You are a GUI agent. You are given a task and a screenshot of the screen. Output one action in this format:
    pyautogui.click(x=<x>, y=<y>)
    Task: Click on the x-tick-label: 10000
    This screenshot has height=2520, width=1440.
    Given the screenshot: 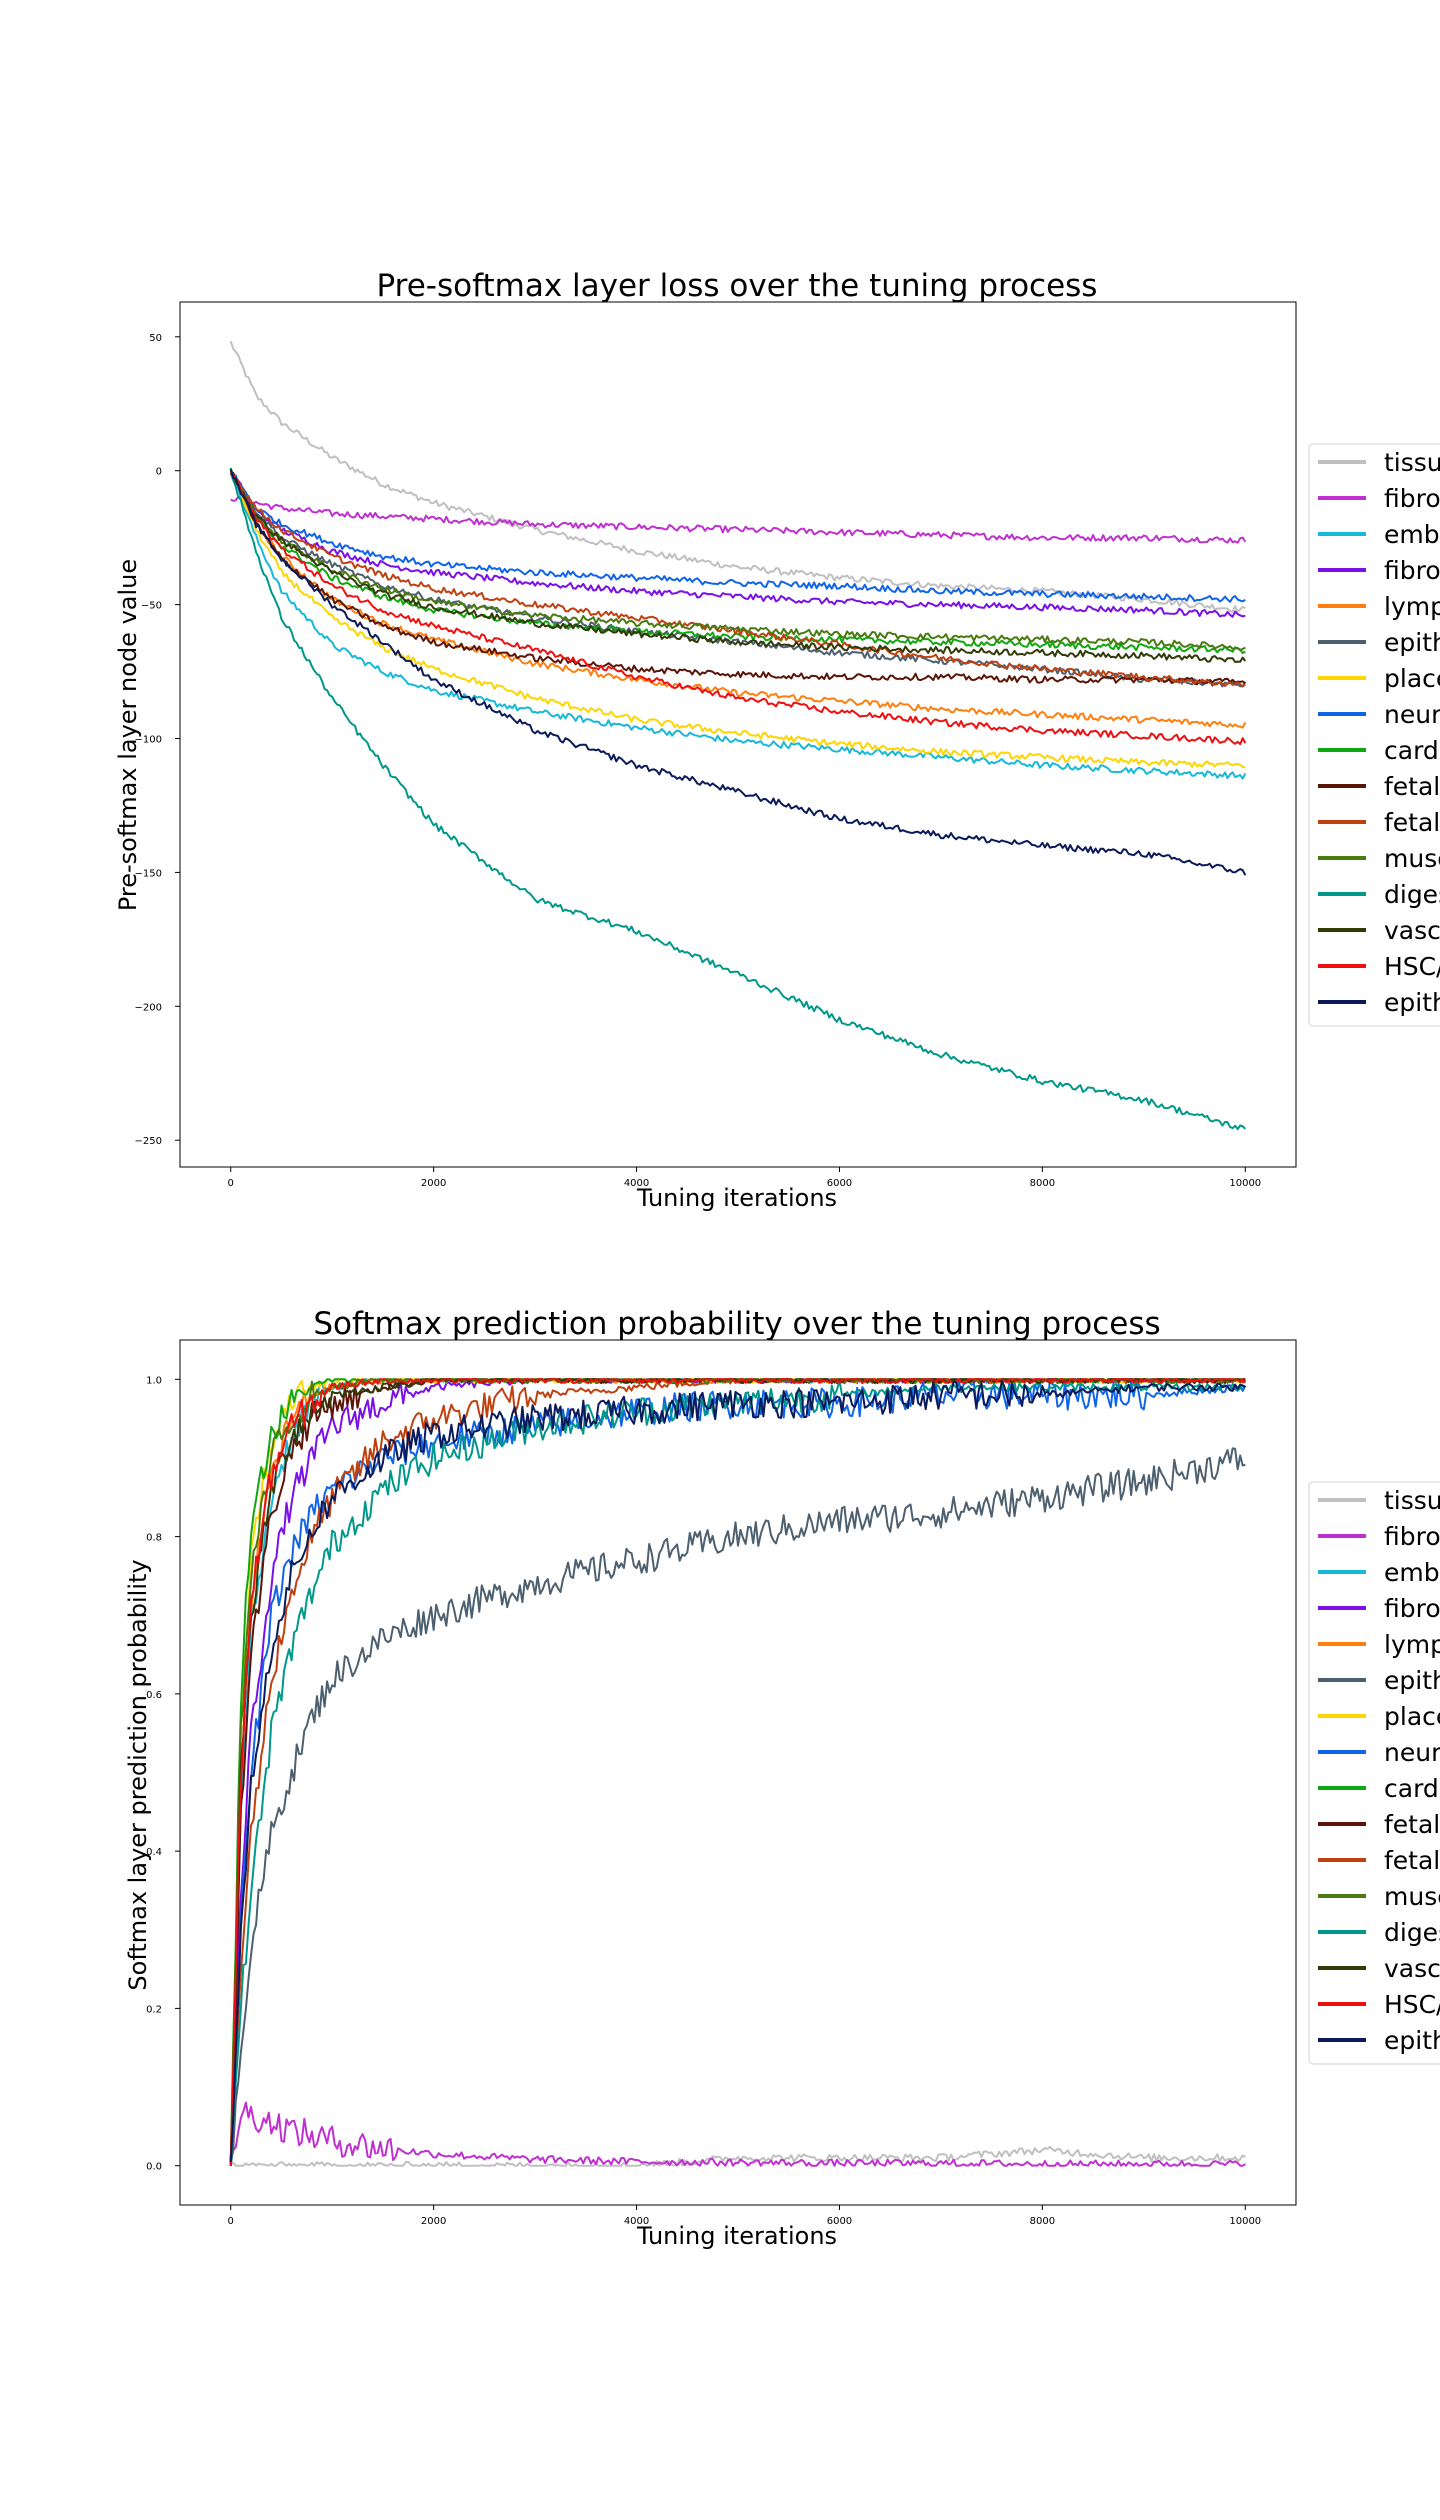 What is the action you would take?
    pyautogui.click(x=1245, y=1183)
    